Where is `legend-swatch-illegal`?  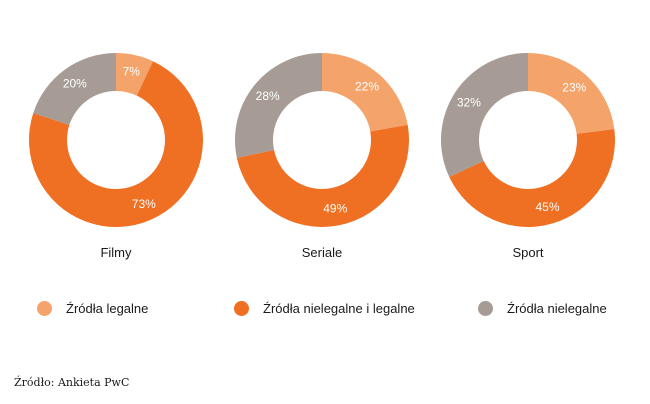
legend-swatch-illegal is located at coordinates (485, 308).